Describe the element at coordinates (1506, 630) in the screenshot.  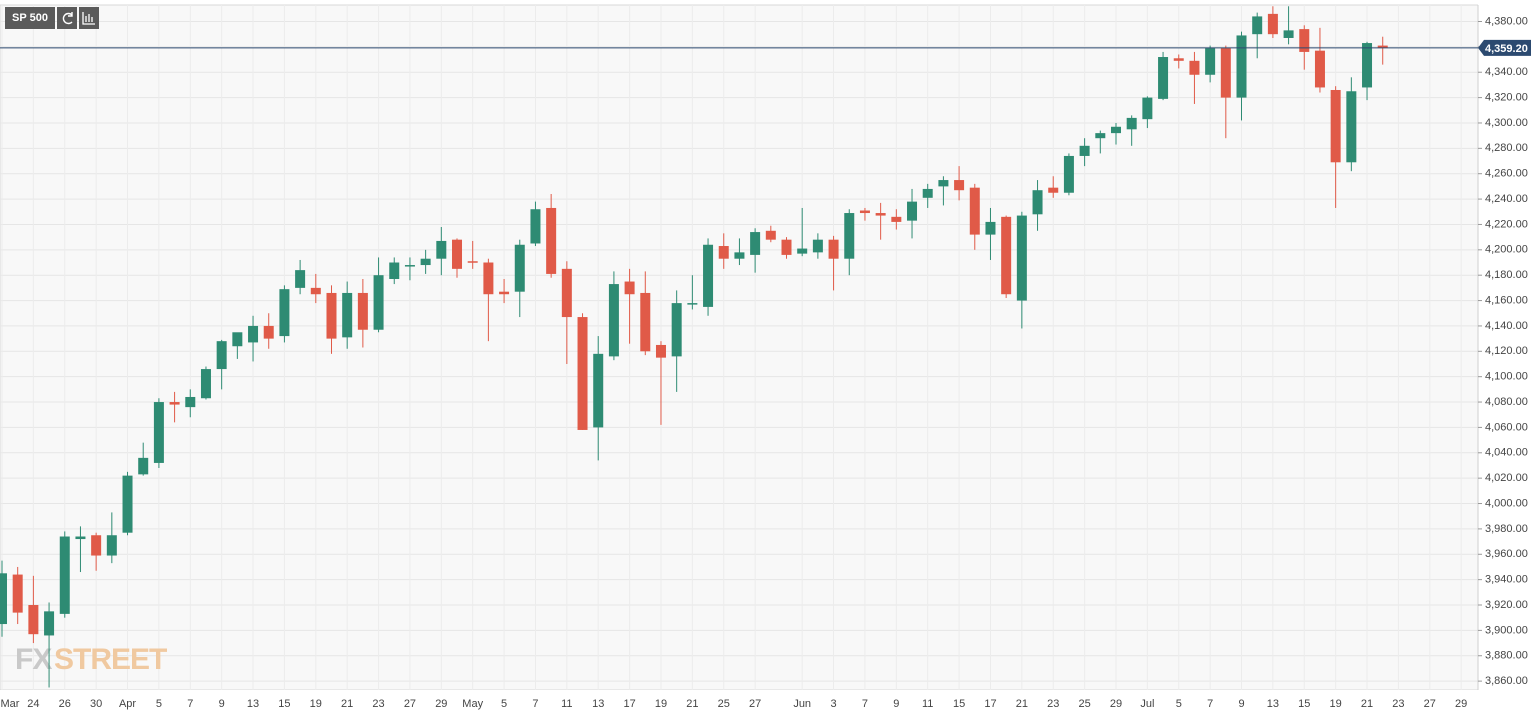
I see `y-tick-label: 3,900.00` at that location.